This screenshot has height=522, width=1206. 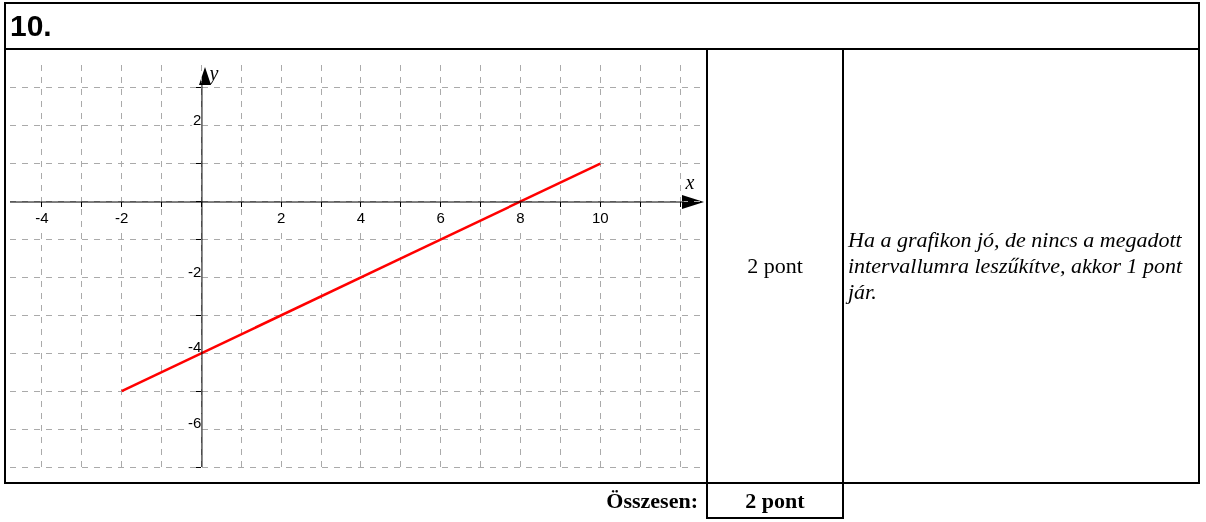 What do you see at coordinates (195, 271) in the screenshot?
I see `y-tick-label: -2` at bounding box center [195, 271].